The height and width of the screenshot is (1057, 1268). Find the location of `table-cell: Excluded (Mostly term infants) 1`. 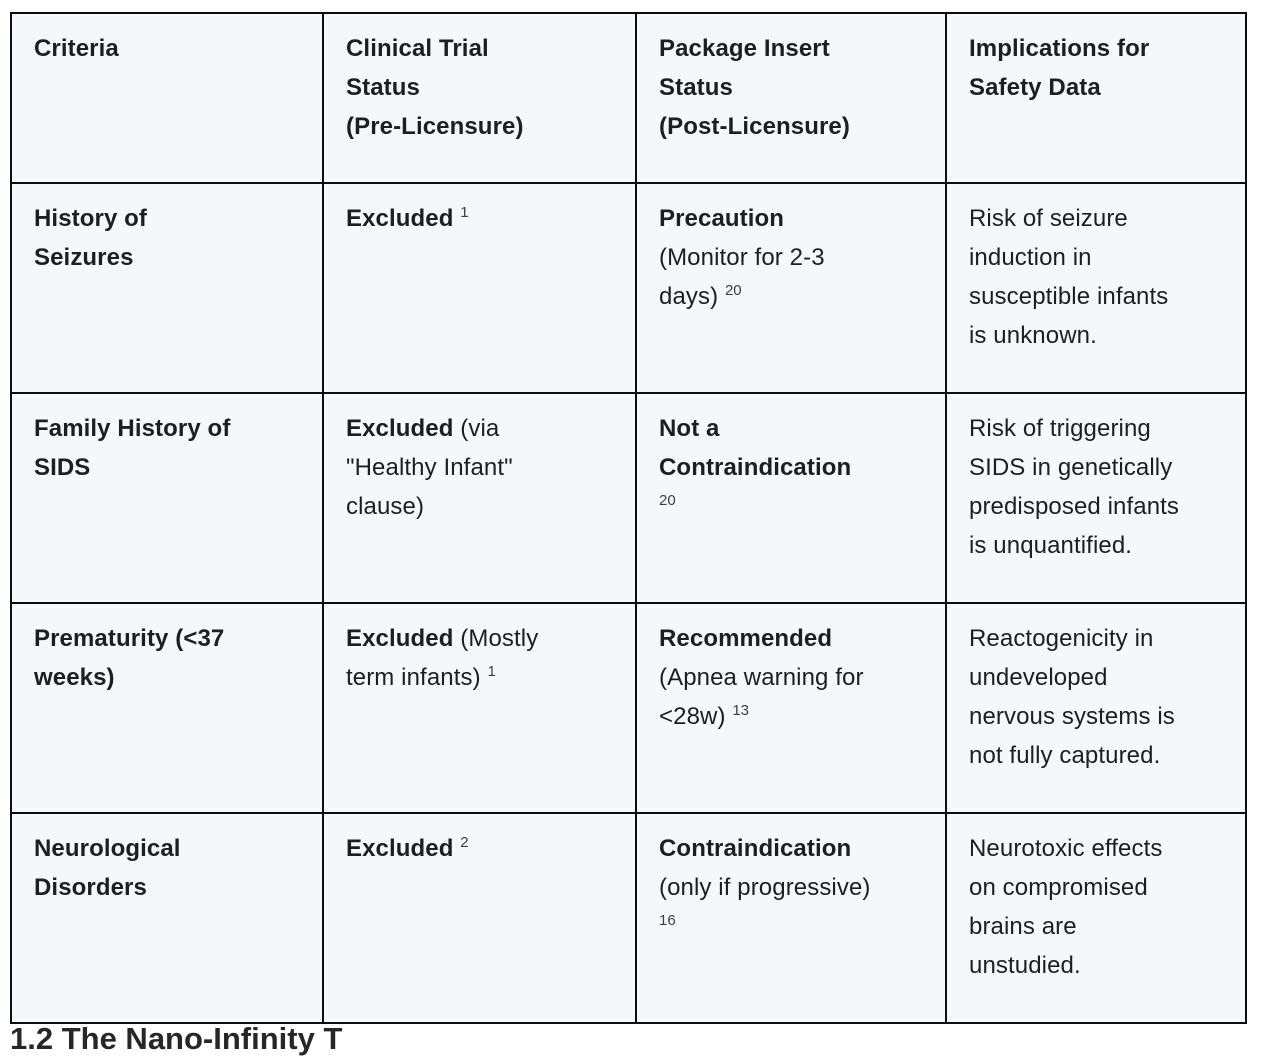

table-cell: Excluded (Mostly term infants) 1 is located at coordinates (479, 708).